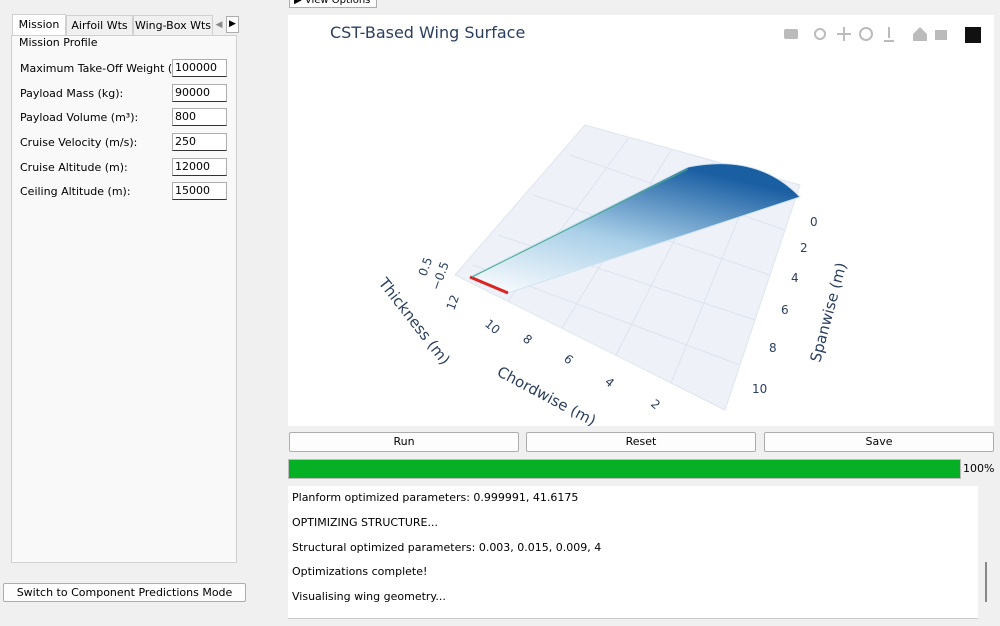 The image size is (1000, 626). I want to click on progress-label: 100%, so click(979, 468).